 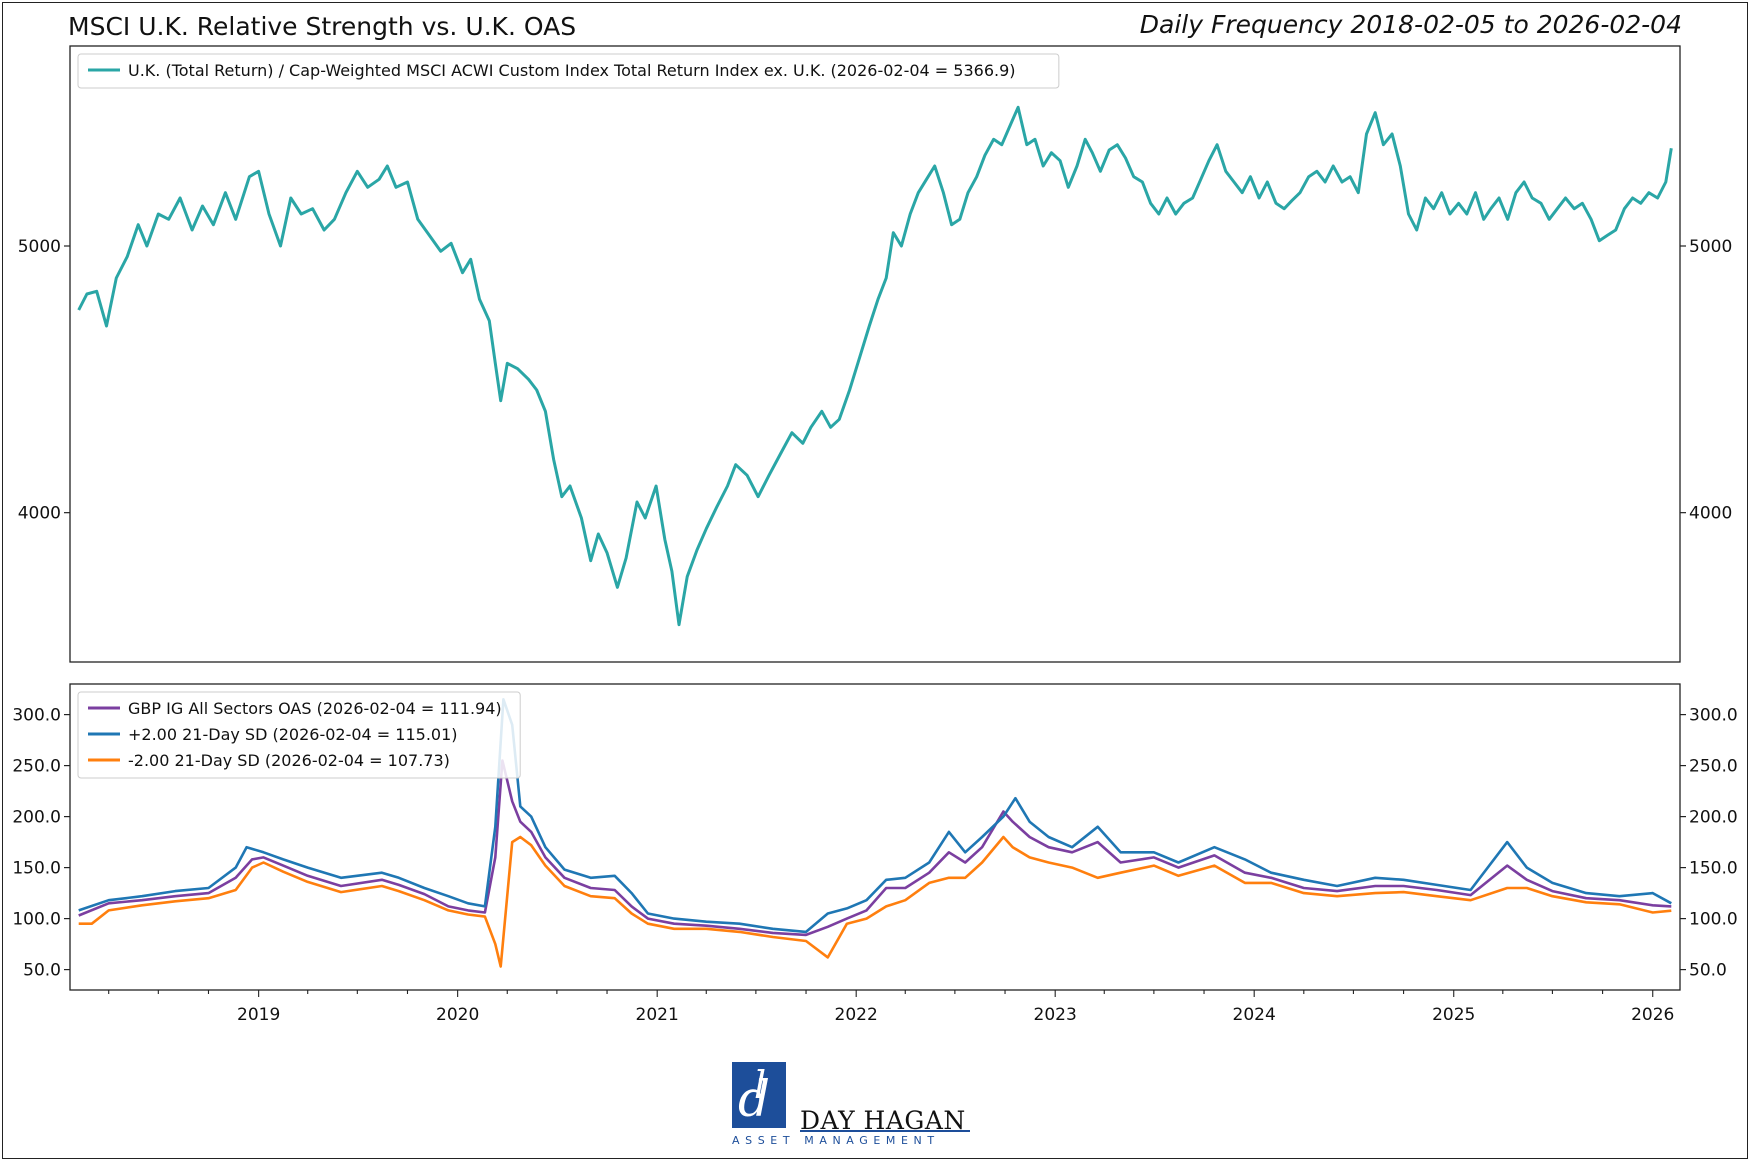 I want to click on ytick-label-left: 50.0, so click(x=42, y=971).